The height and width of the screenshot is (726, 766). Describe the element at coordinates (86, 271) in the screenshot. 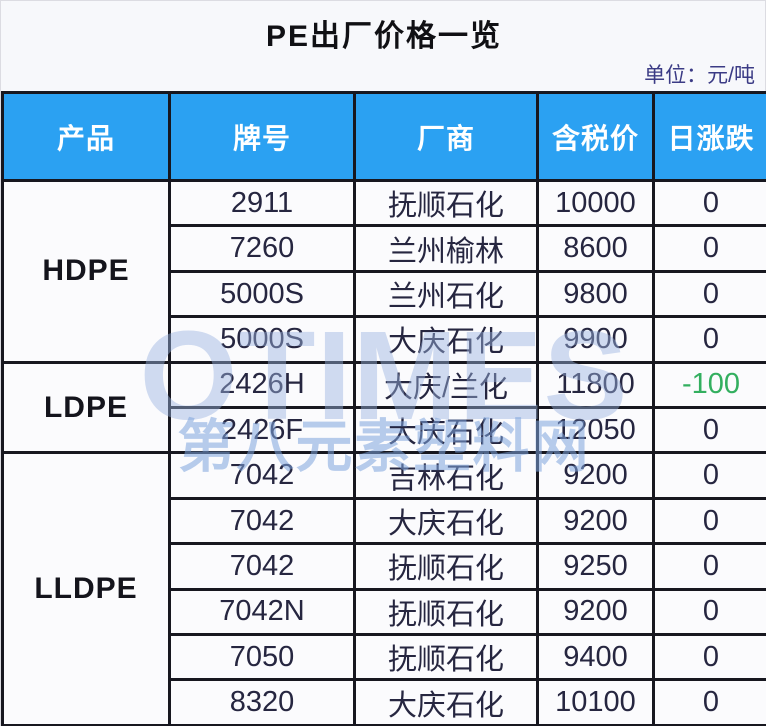

I see `product-cell: HDPE` at that location.